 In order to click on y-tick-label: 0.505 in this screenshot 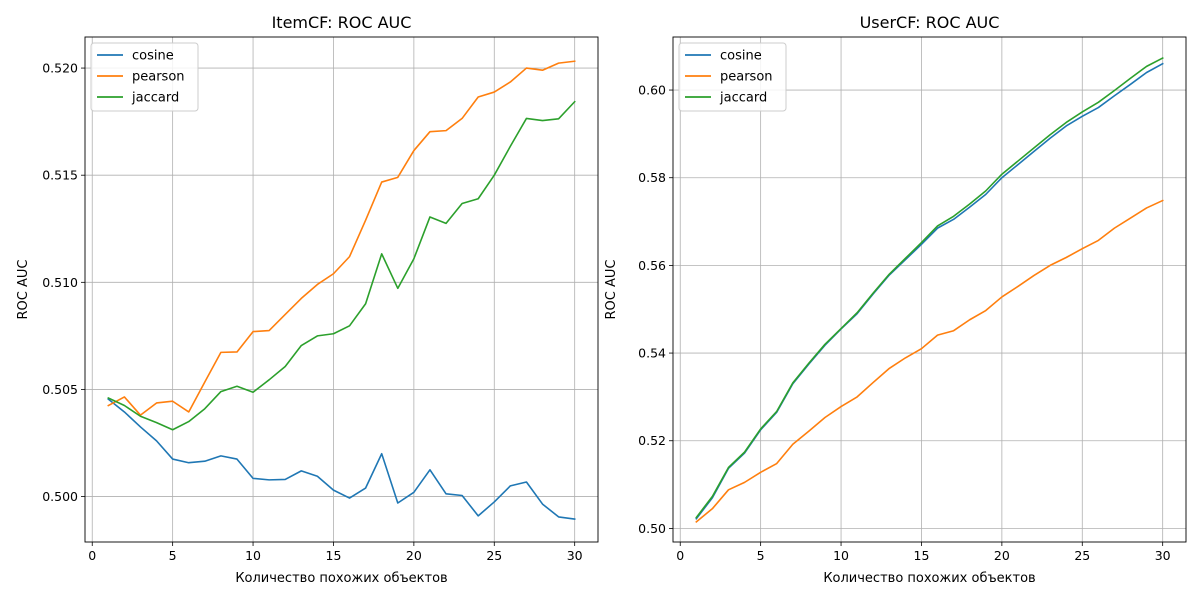, I will do `click(60, 389)`.